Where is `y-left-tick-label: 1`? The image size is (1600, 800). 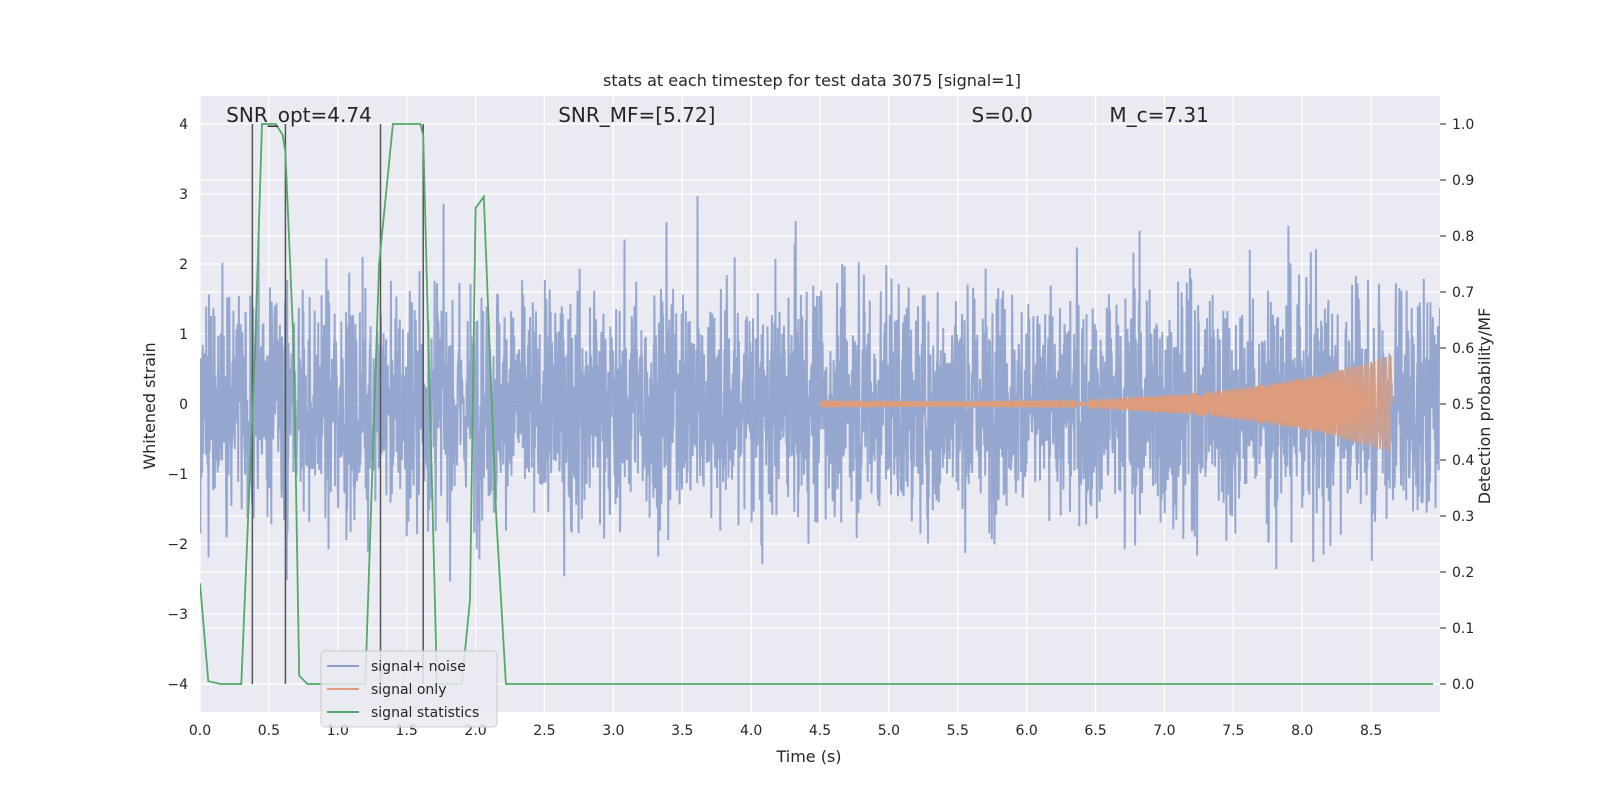 y-left-tick-label: 1 is located at coordinates (183, 335).